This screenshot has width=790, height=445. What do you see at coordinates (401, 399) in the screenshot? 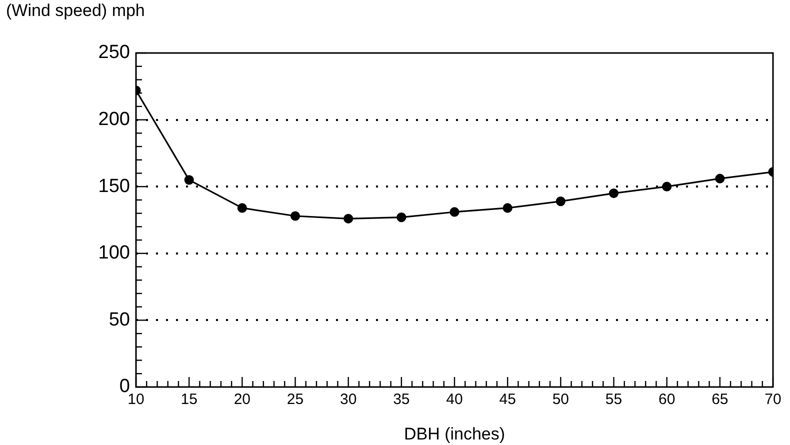
I see `x-tick-label: 35` at bounding box center [401, 399].